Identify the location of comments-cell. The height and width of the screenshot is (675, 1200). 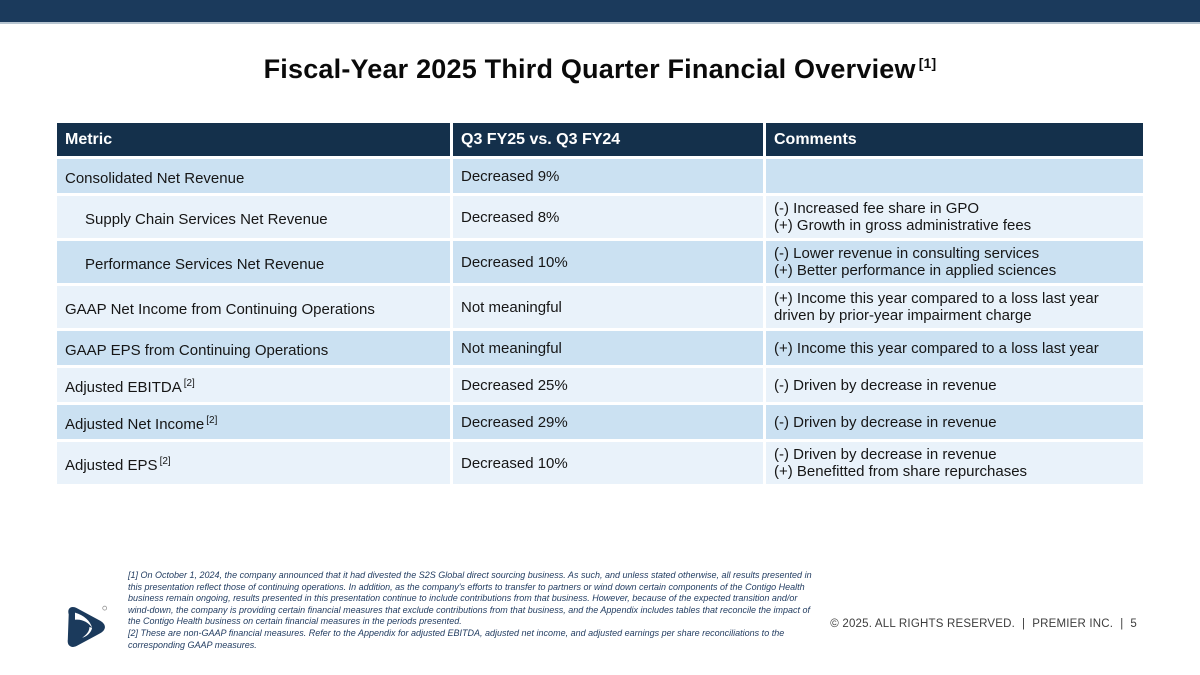
(954, 176).